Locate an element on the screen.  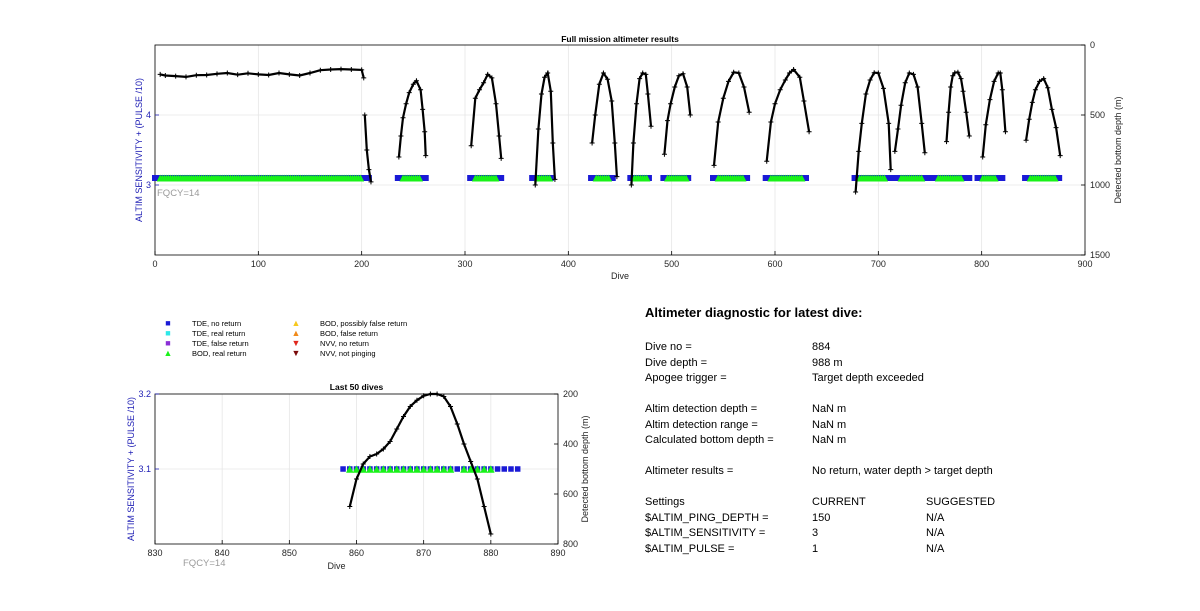
diagnostic-label: Altim detection depth = is located at coordinates (701, 409).